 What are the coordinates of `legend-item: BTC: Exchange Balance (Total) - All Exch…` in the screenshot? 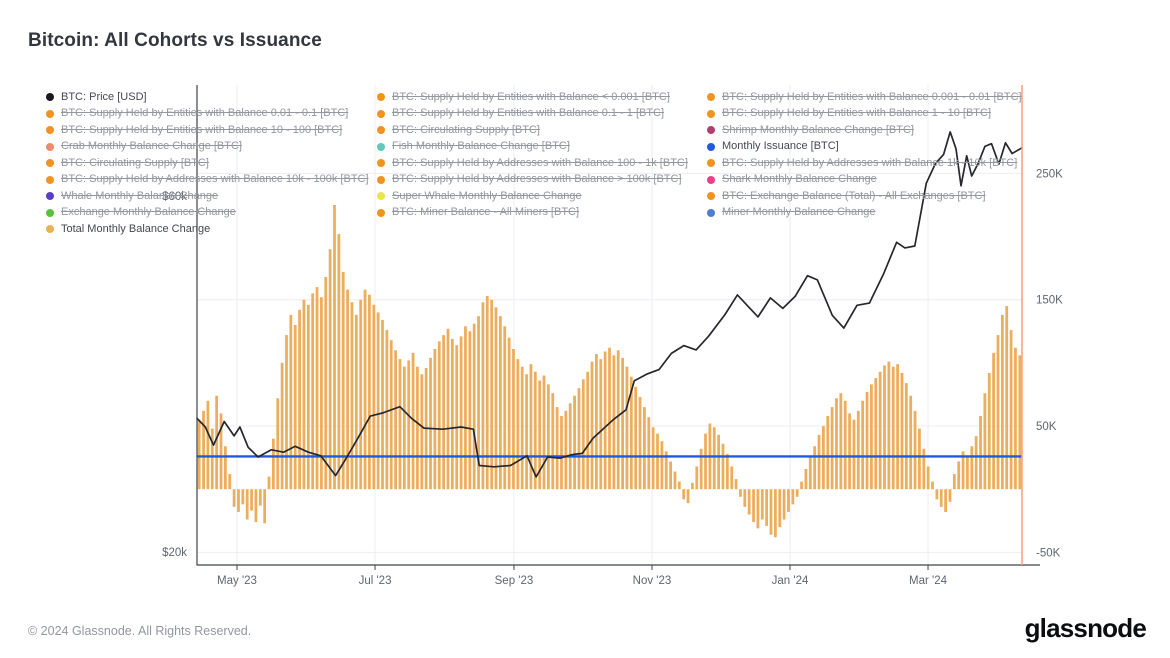 It's located at (872, 196).